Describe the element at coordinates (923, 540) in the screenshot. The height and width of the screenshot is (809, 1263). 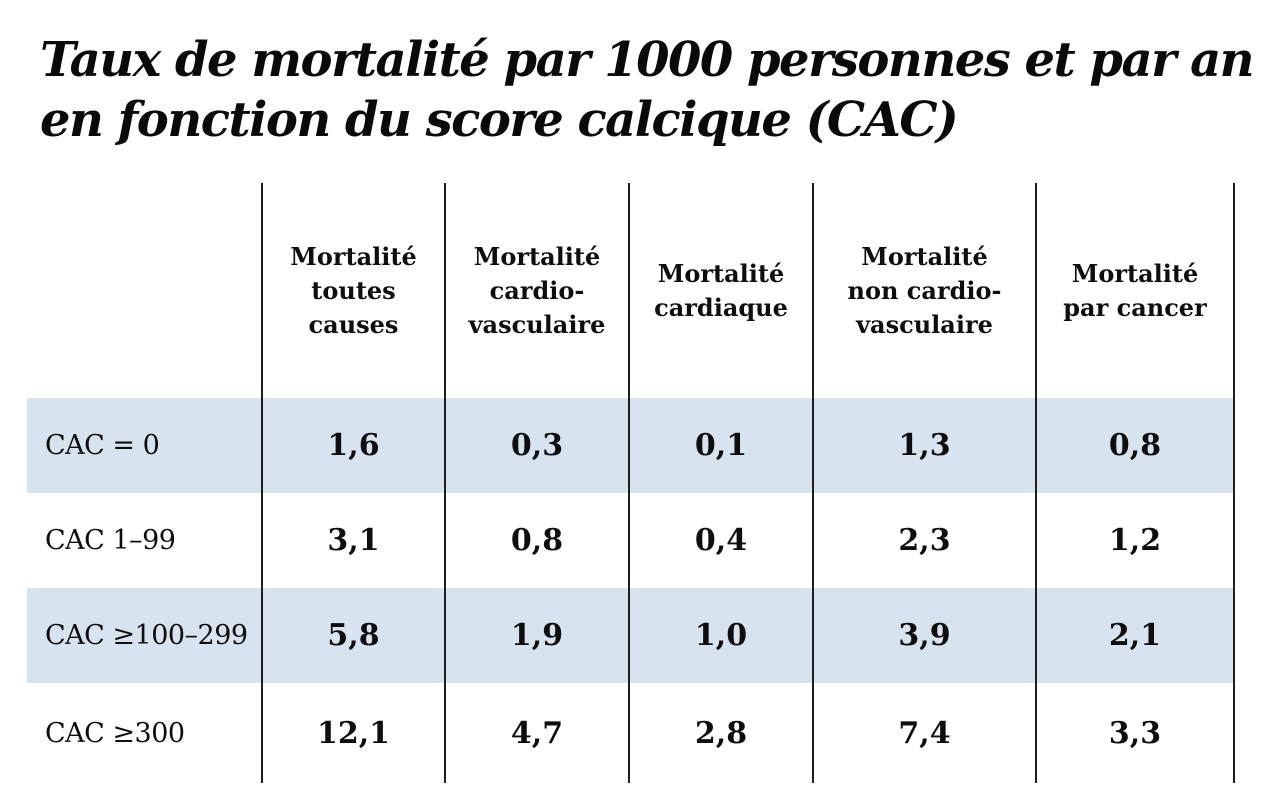
I see `value-cell: 2,3` at that location.